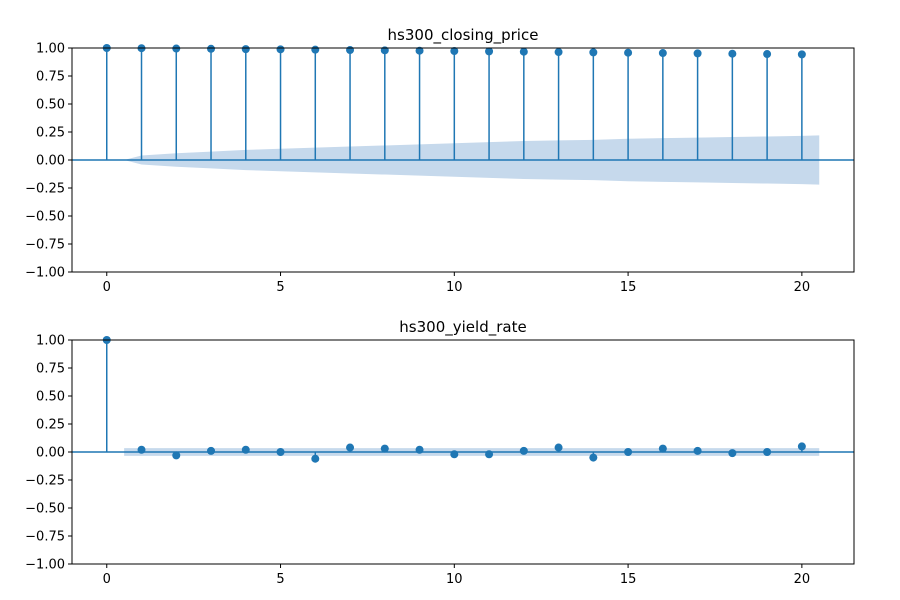  Describe the element at coordinates (463, 35) in the screenshot. I see `chart-title: hs300_closing_price` at that location.